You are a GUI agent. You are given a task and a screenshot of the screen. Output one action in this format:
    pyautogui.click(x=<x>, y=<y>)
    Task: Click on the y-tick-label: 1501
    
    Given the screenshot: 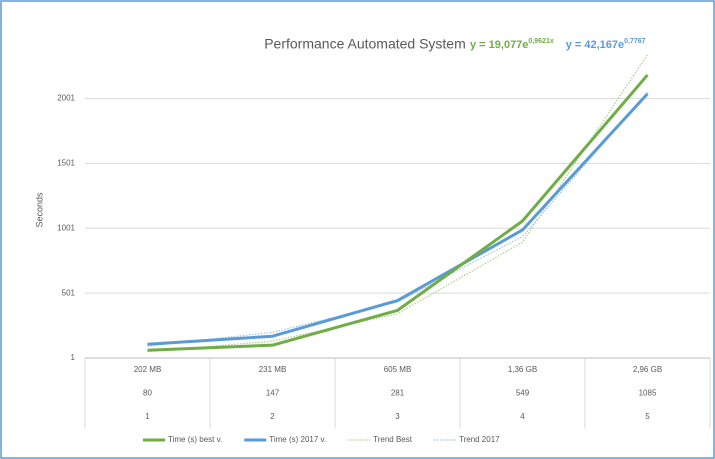 What is the action you would take?
    pyautogui.click(x=66, y=163)
    